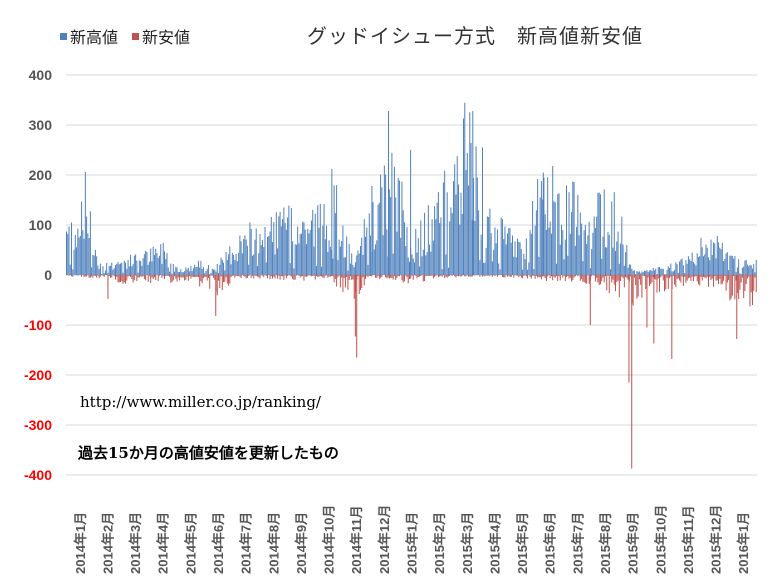  I want to click on y-tick-label: 0, so click(48, 275).